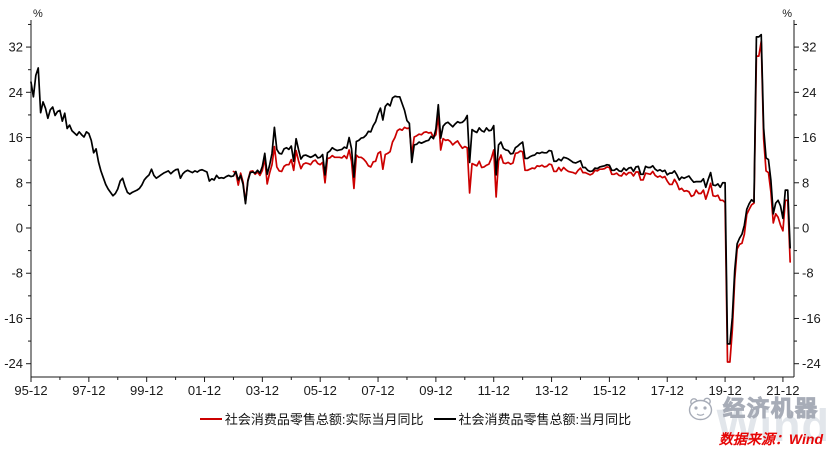 The width and height of the screenshot is (831, 449). What do you see at coordinates (88, 390) in the screenshot?
I see `svg-text: 97-12` at bounding box center [88, 390].